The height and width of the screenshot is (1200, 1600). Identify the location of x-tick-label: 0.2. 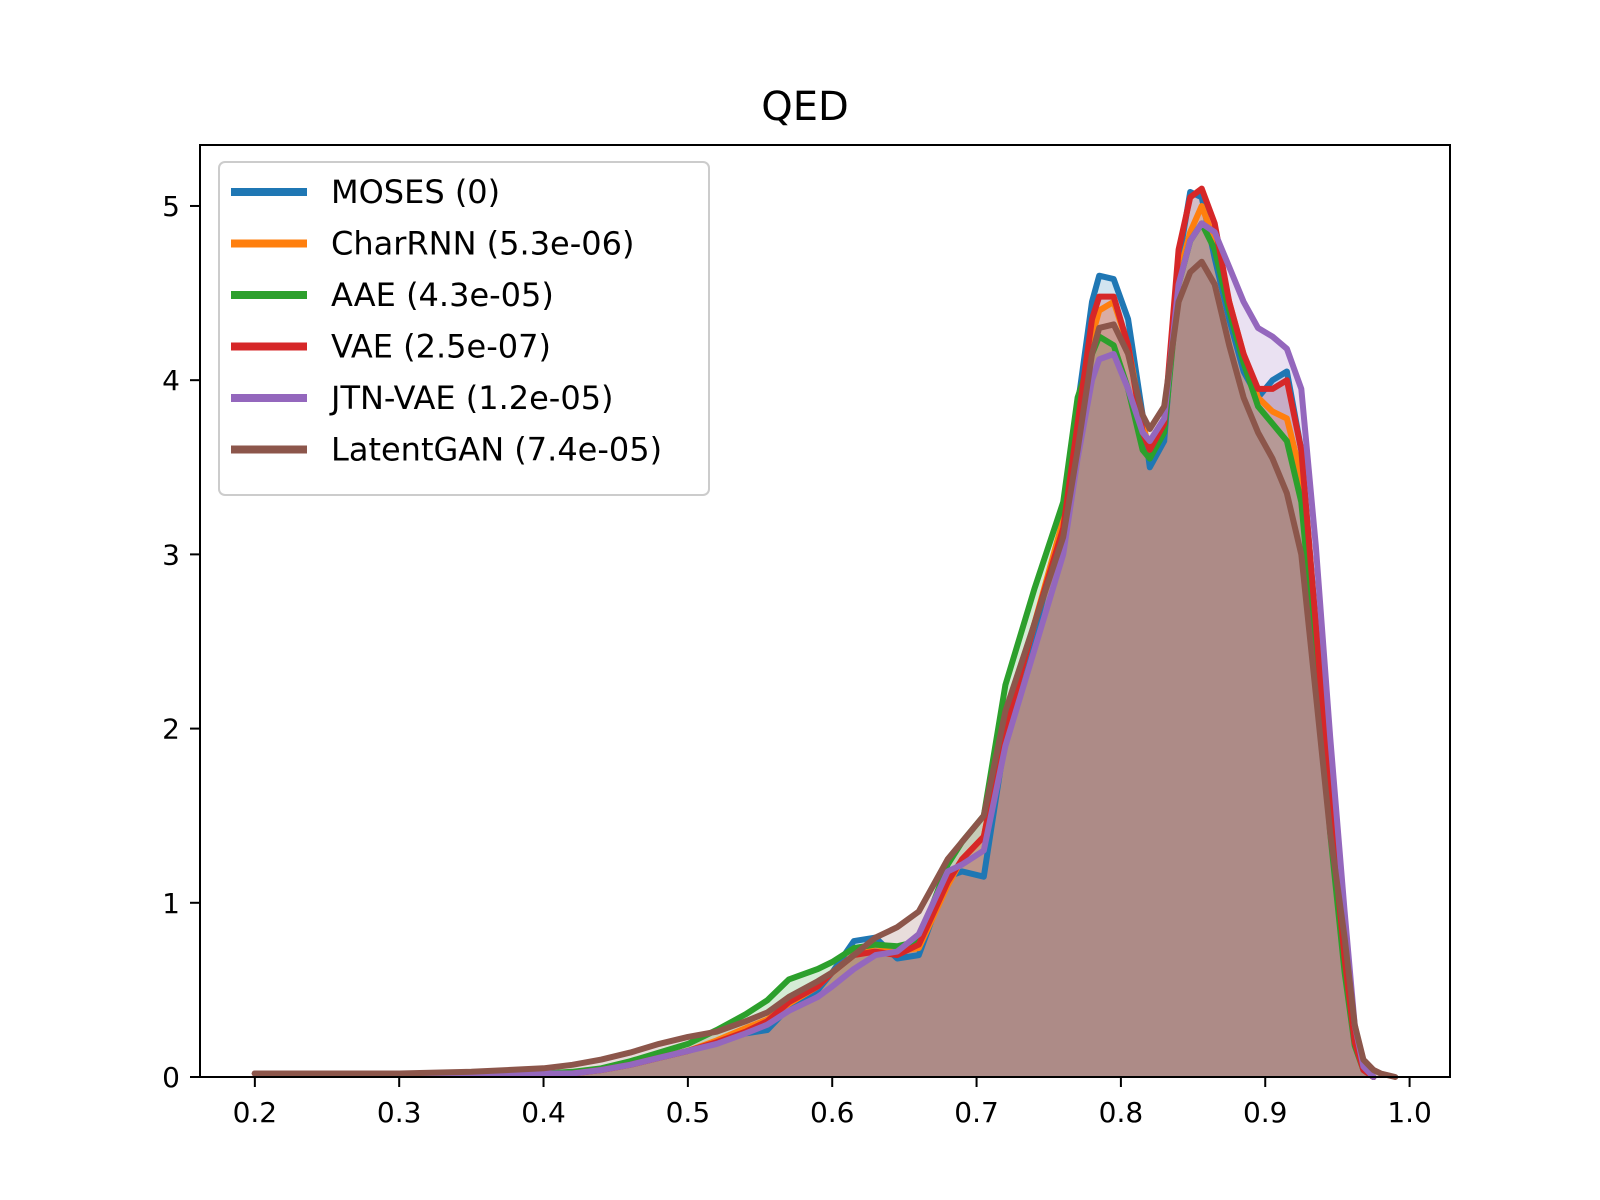
(255, 1112).